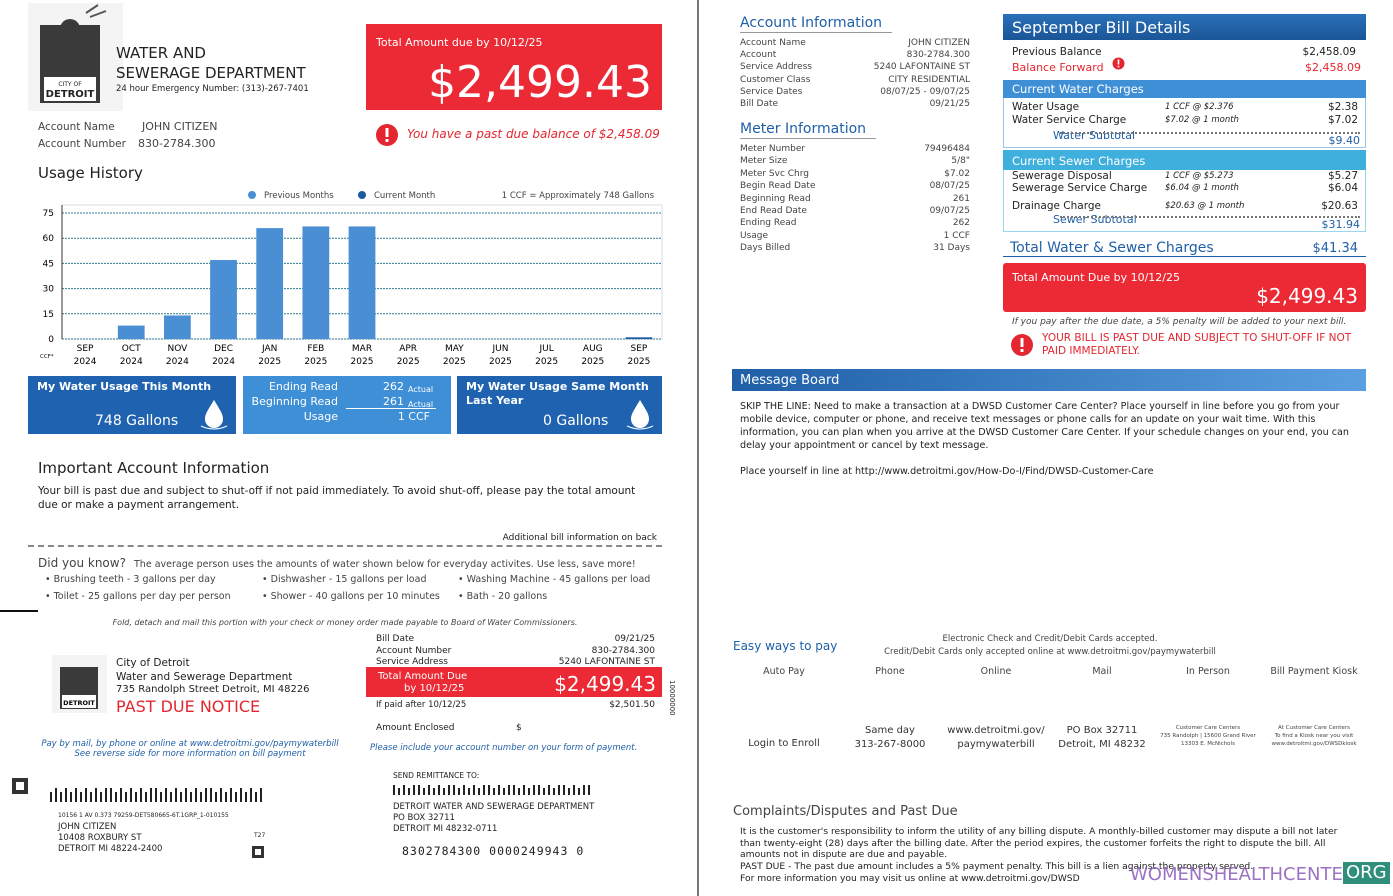  Describe the element at coordinates (1205, 206) in the screenshot. I see `rate: $20.63 @ 1 month` at that location.